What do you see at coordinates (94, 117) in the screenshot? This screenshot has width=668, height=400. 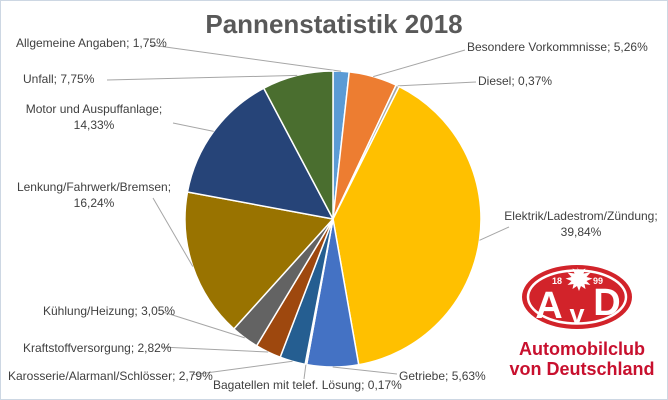 I see `pie-label-11: Motor und Auspuffanlage; 14,33%` at bounding box center [94, 117].